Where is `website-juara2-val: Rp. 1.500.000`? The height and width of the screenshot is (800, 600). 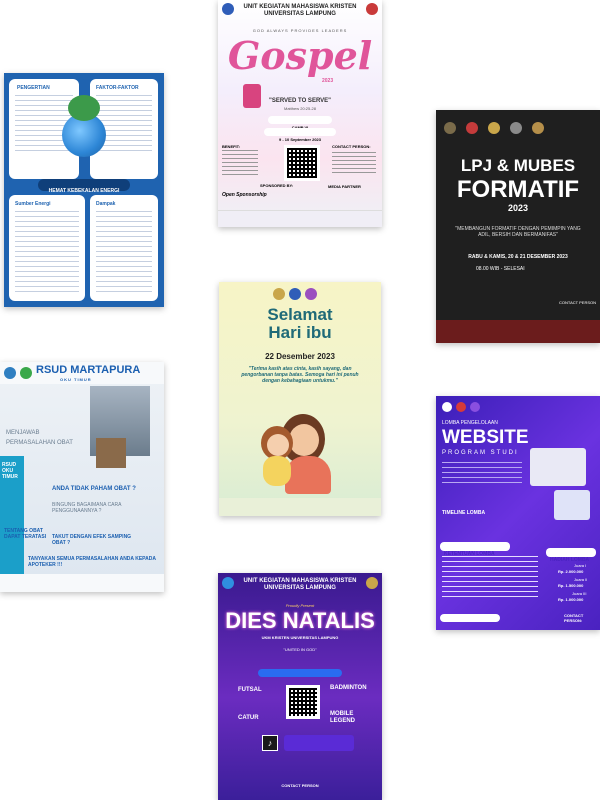 website-juara2-val: Rp. 1.500.000 is located at coordinates (571, 585).